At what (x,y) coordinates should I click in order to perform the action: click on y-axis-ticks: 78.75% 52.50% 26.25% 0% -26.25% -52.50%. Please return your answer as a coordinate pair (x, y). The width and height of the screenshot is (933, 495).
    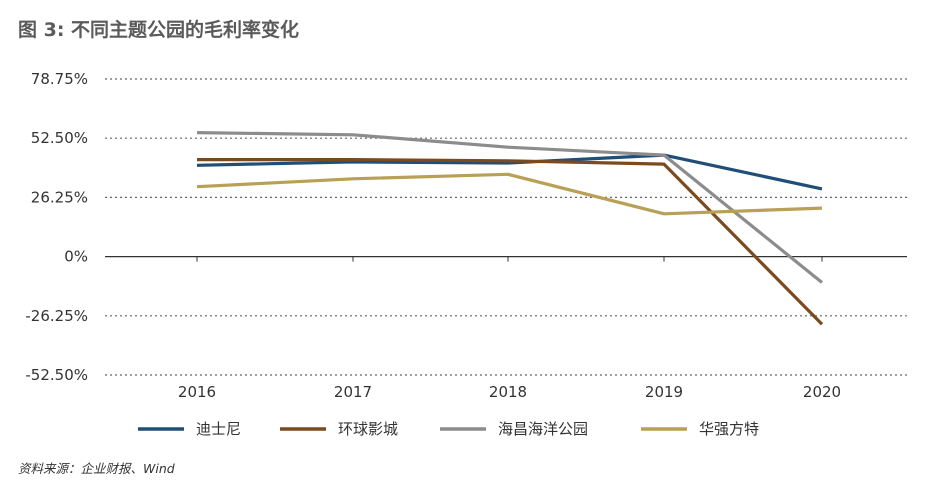
    Looking at the image, I should click on (56, 227).